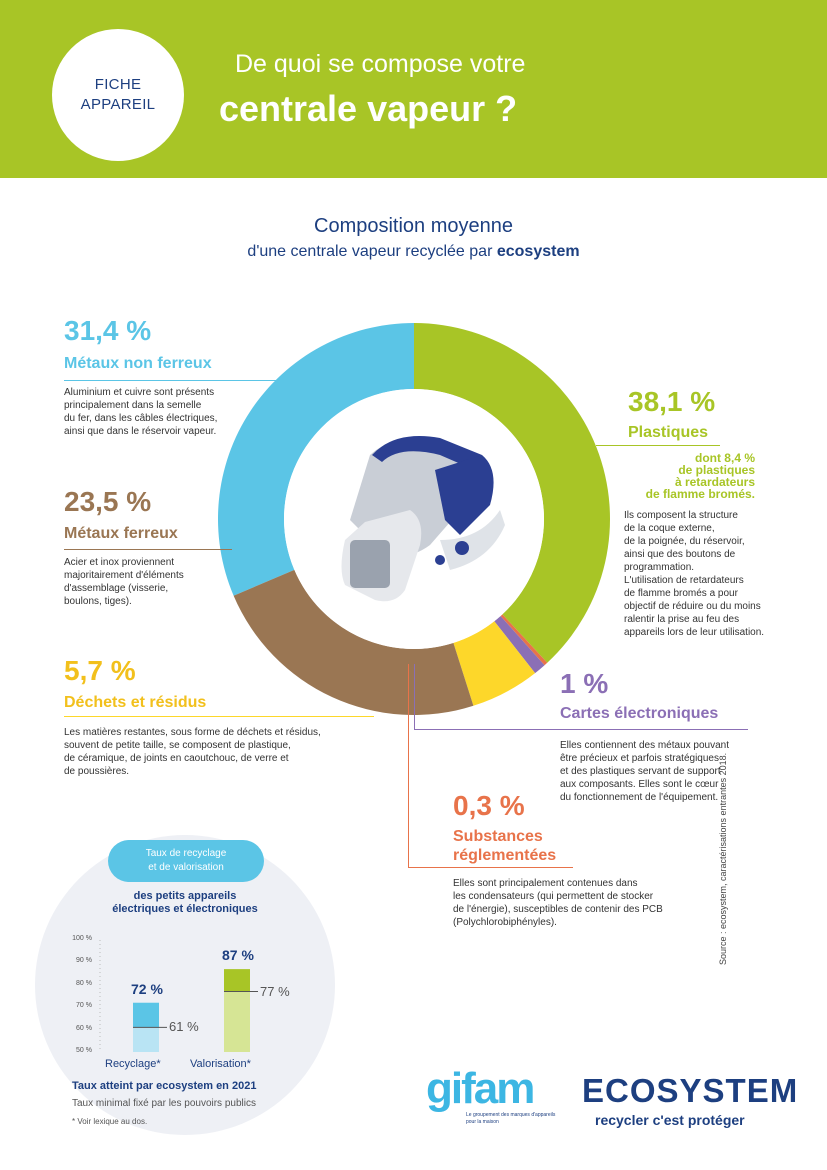  Describe the element at coordinates (219, 716) in the screenshot. I see `dechets-leader-line` at that location.